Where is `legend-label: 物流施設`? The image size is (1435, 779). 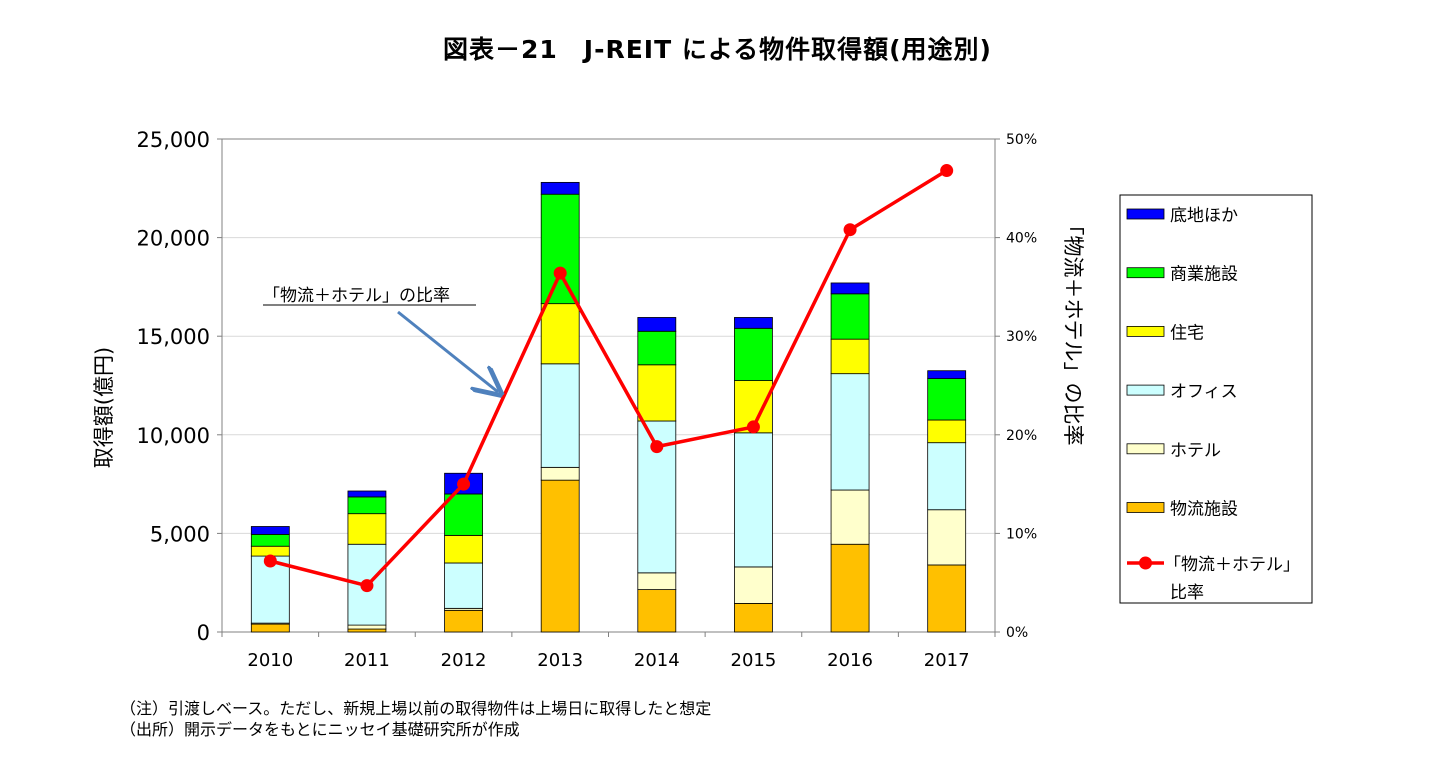 legend-label: 物流施設 is located at coordinates (1204, 510).